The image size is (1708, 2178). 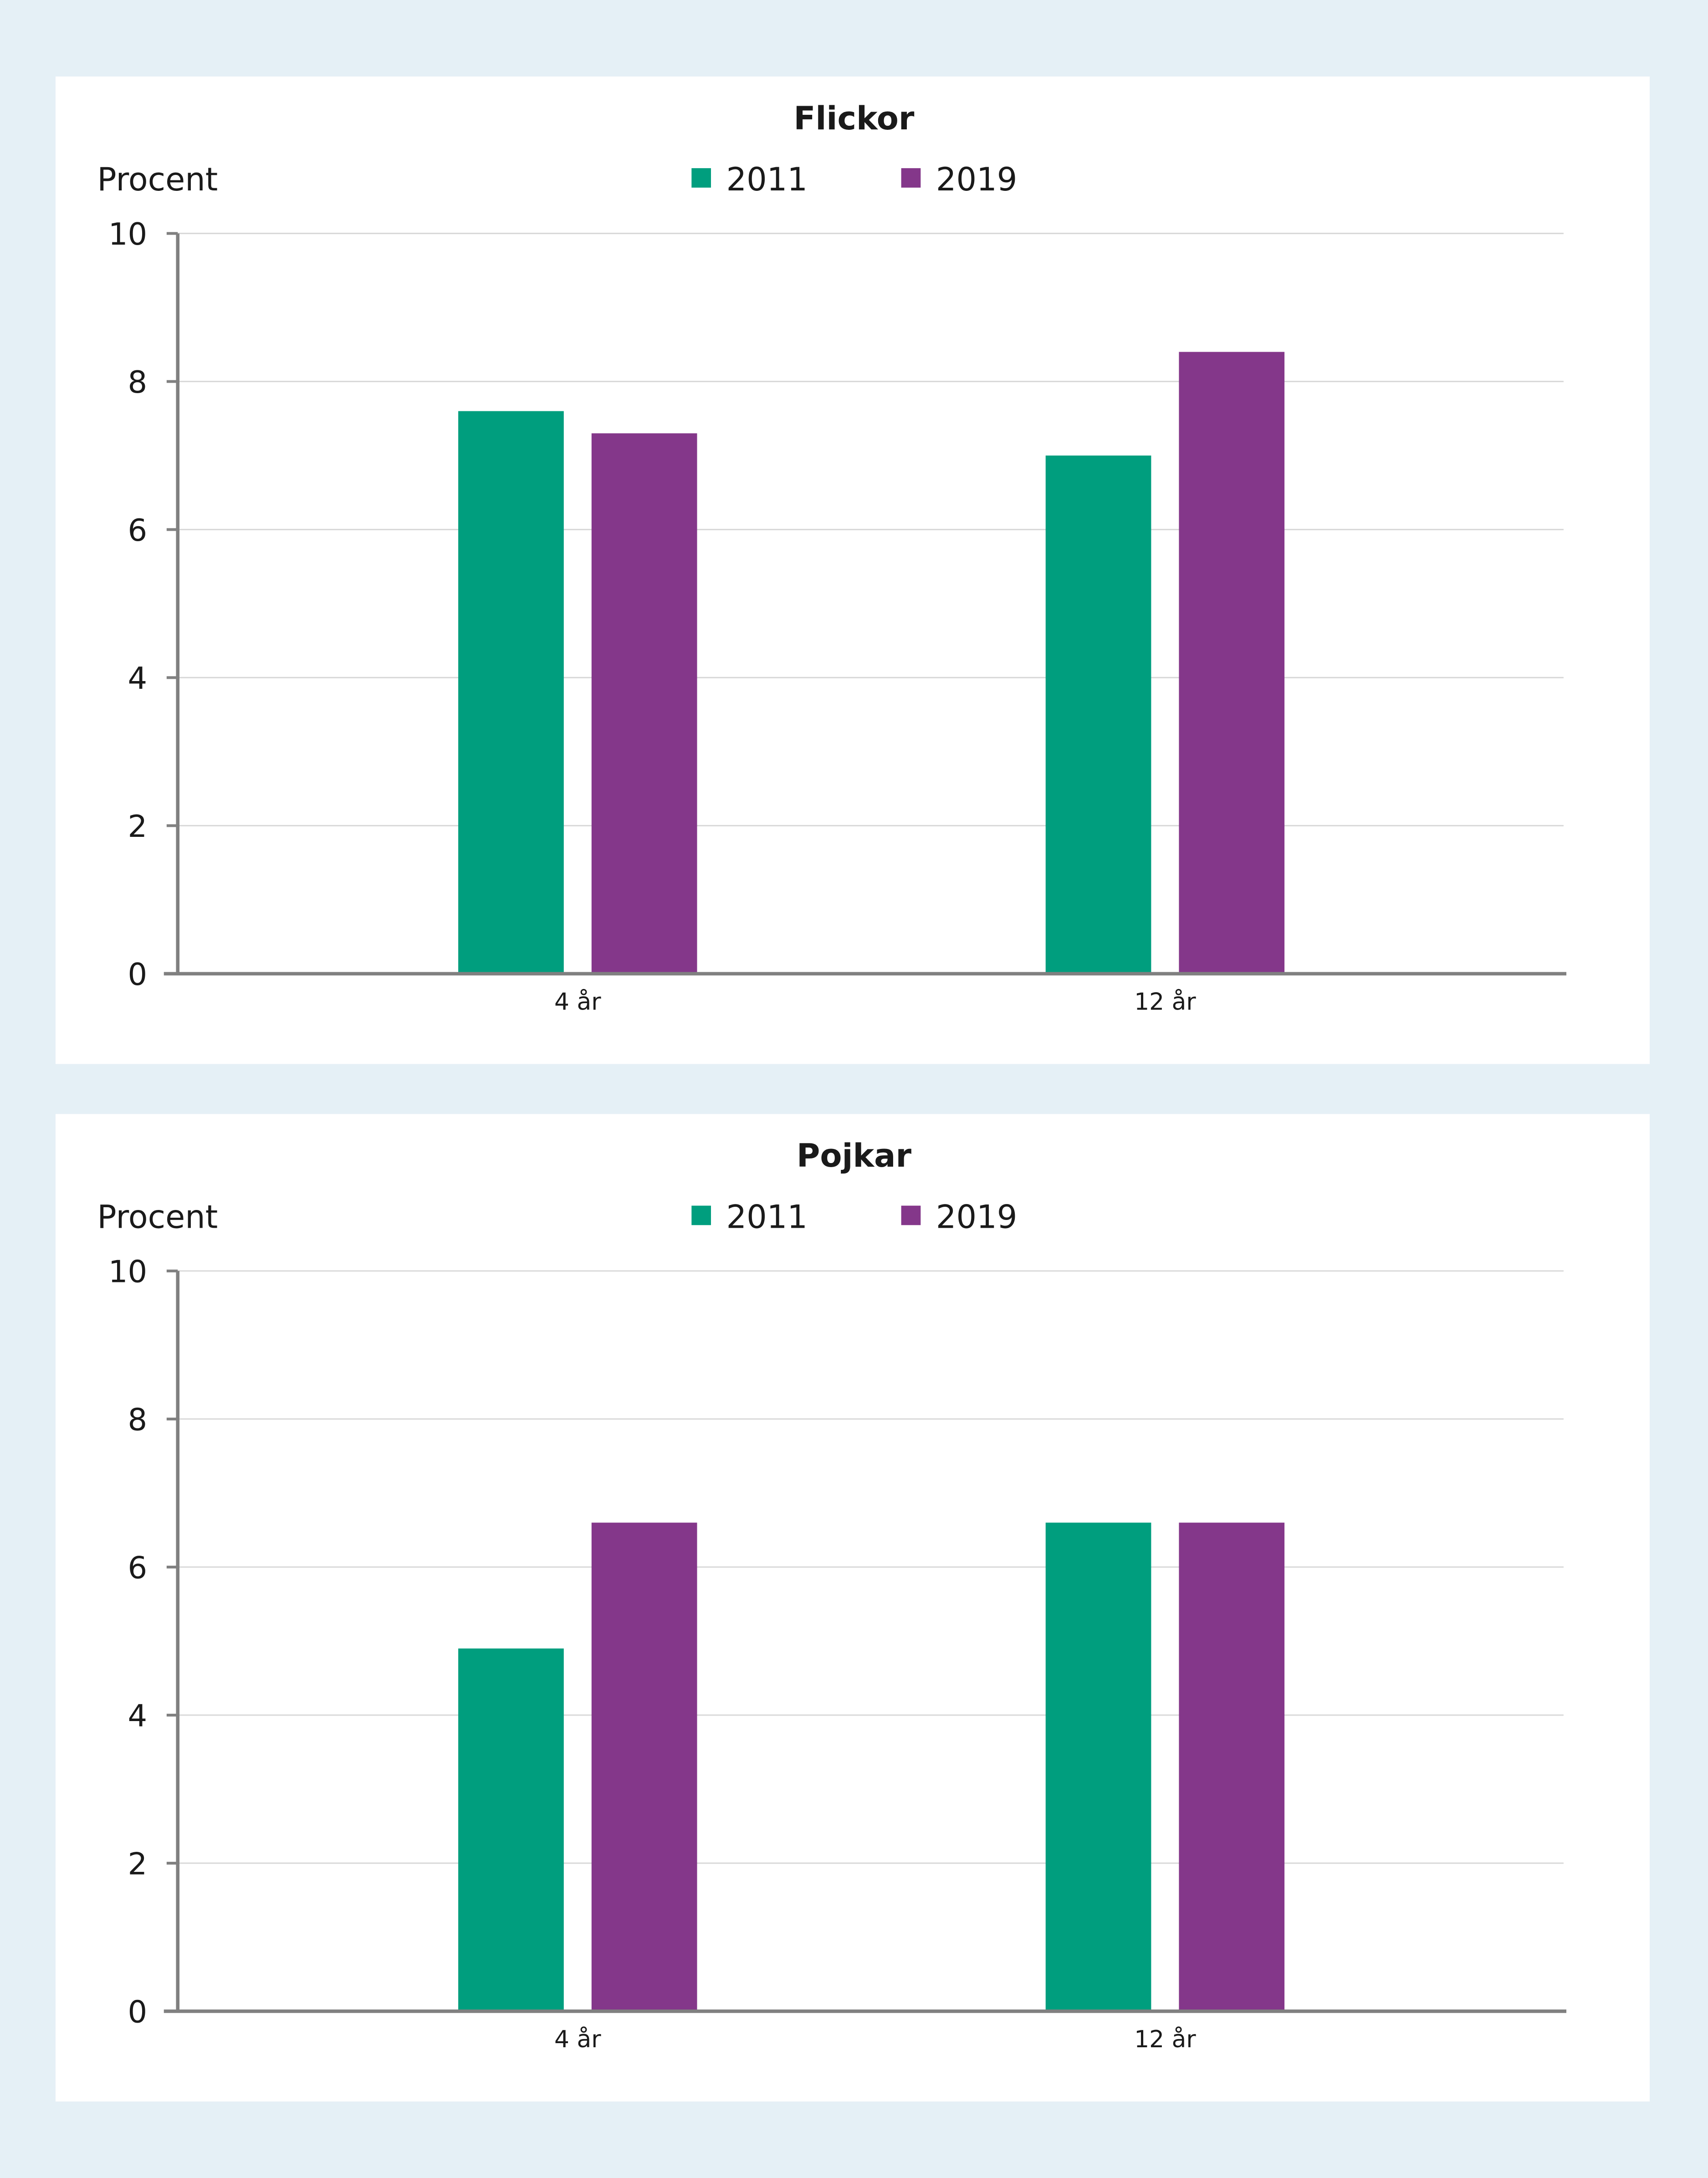 What do you see at coordinates (855, 119) in the screenshot?
I see `chart-title: Flickor` at bounding box center [855, 119].